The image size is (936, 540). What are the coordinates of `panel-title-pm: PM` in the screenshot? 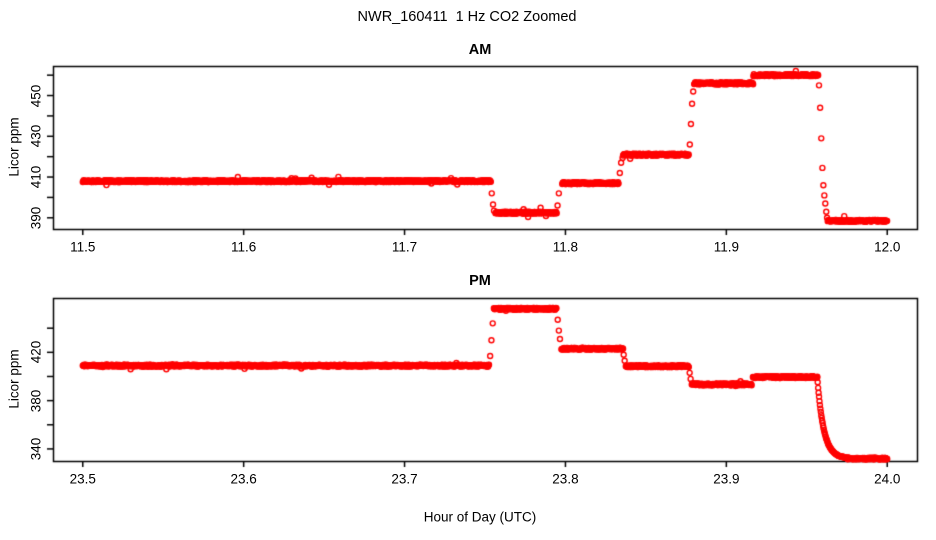 It's located at (480, 281).